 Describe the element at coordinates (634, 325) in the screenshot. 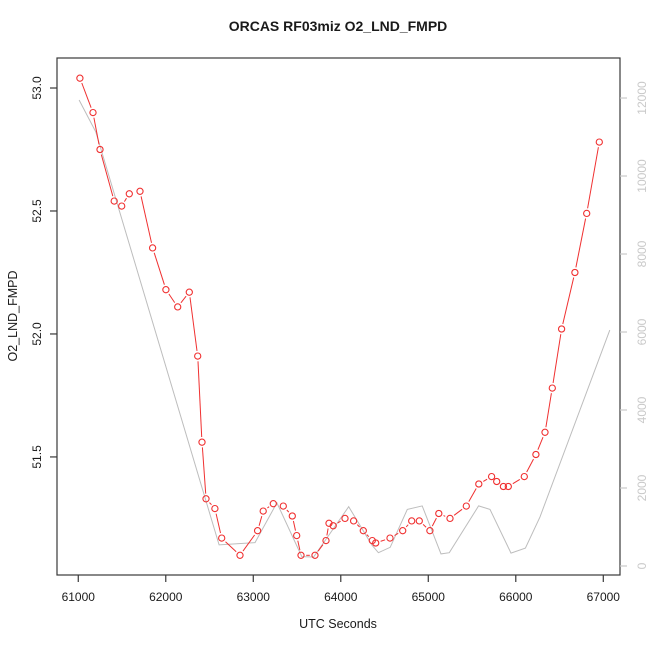

I see `y-axis-ticks-right: 0 2000 4000 6000 8000 10000 12000` at that location.